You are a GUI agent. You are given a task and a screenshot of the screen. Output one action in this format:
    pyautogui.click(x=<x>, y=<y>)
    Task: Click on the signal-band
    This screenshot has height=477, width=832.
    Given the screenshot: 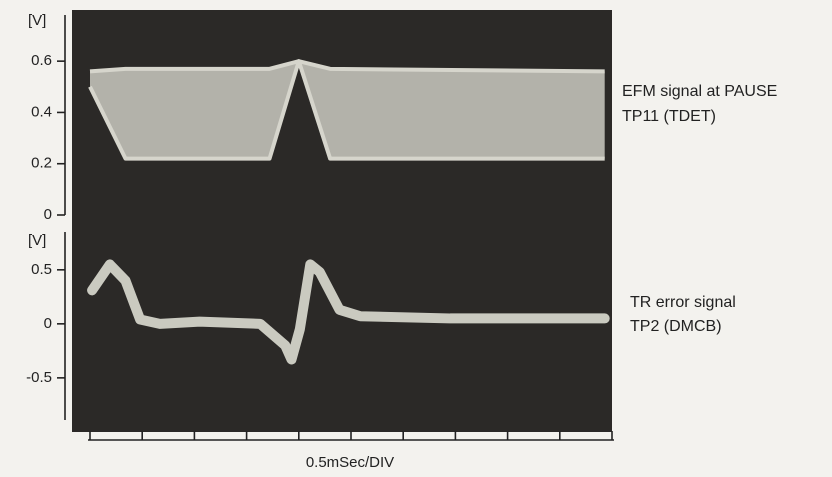 What is the action you would take?
    pyautogui.click(x=347, y=110)
    